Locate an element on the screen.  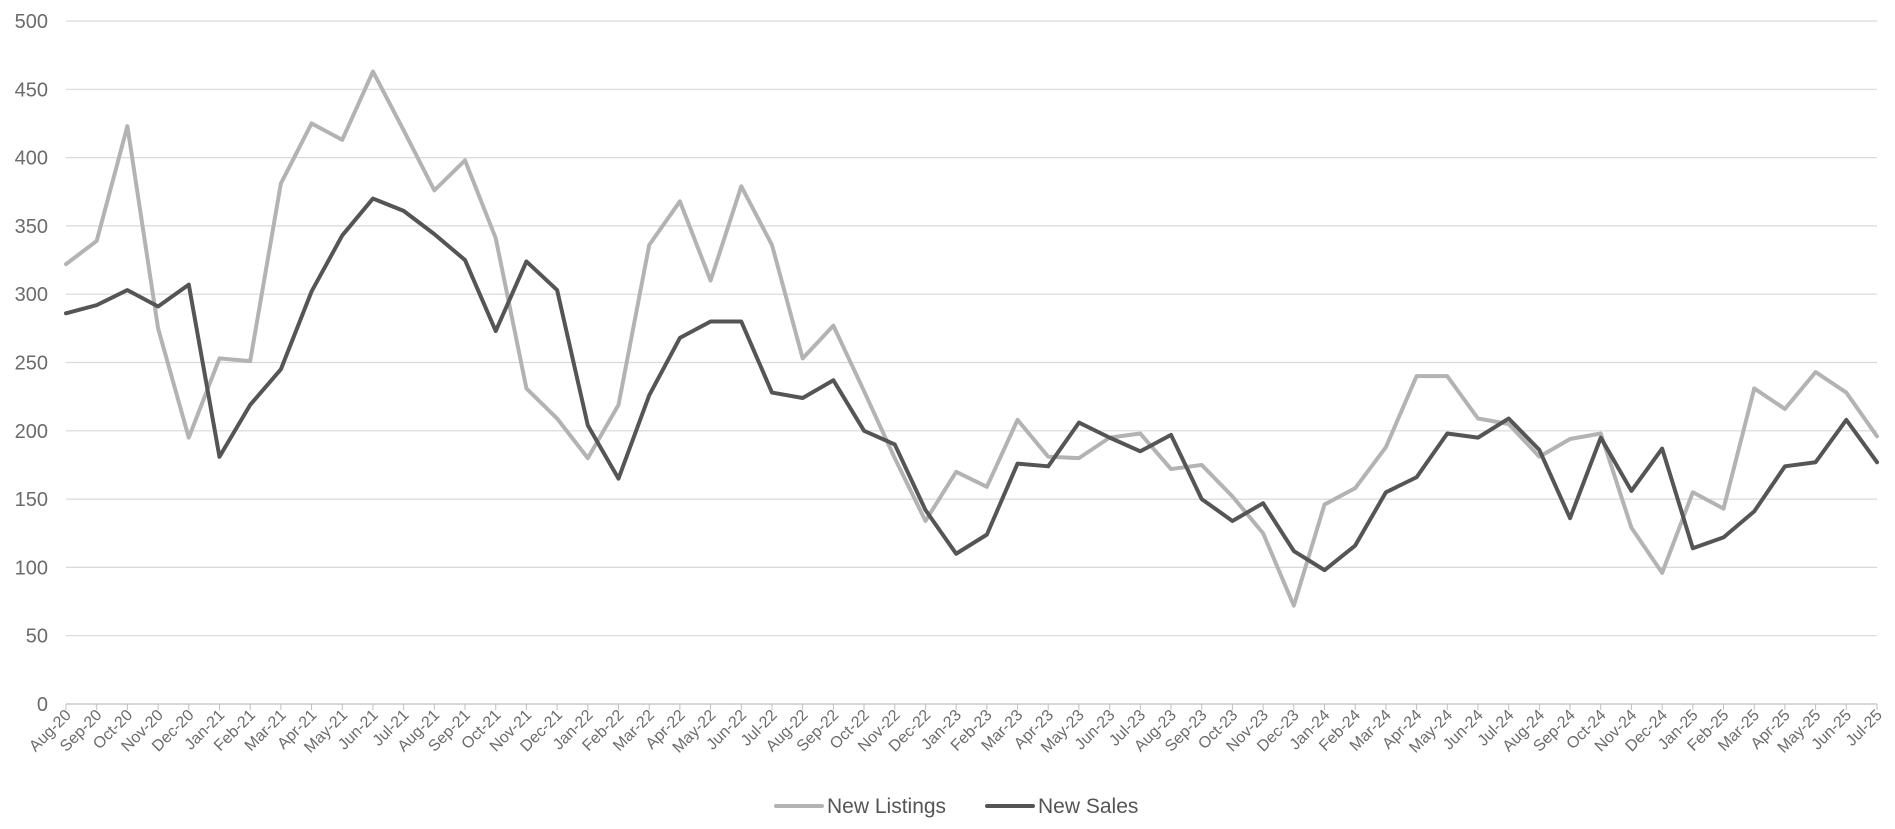
y-tick-label: 400 is located at coordinates (31, 159).